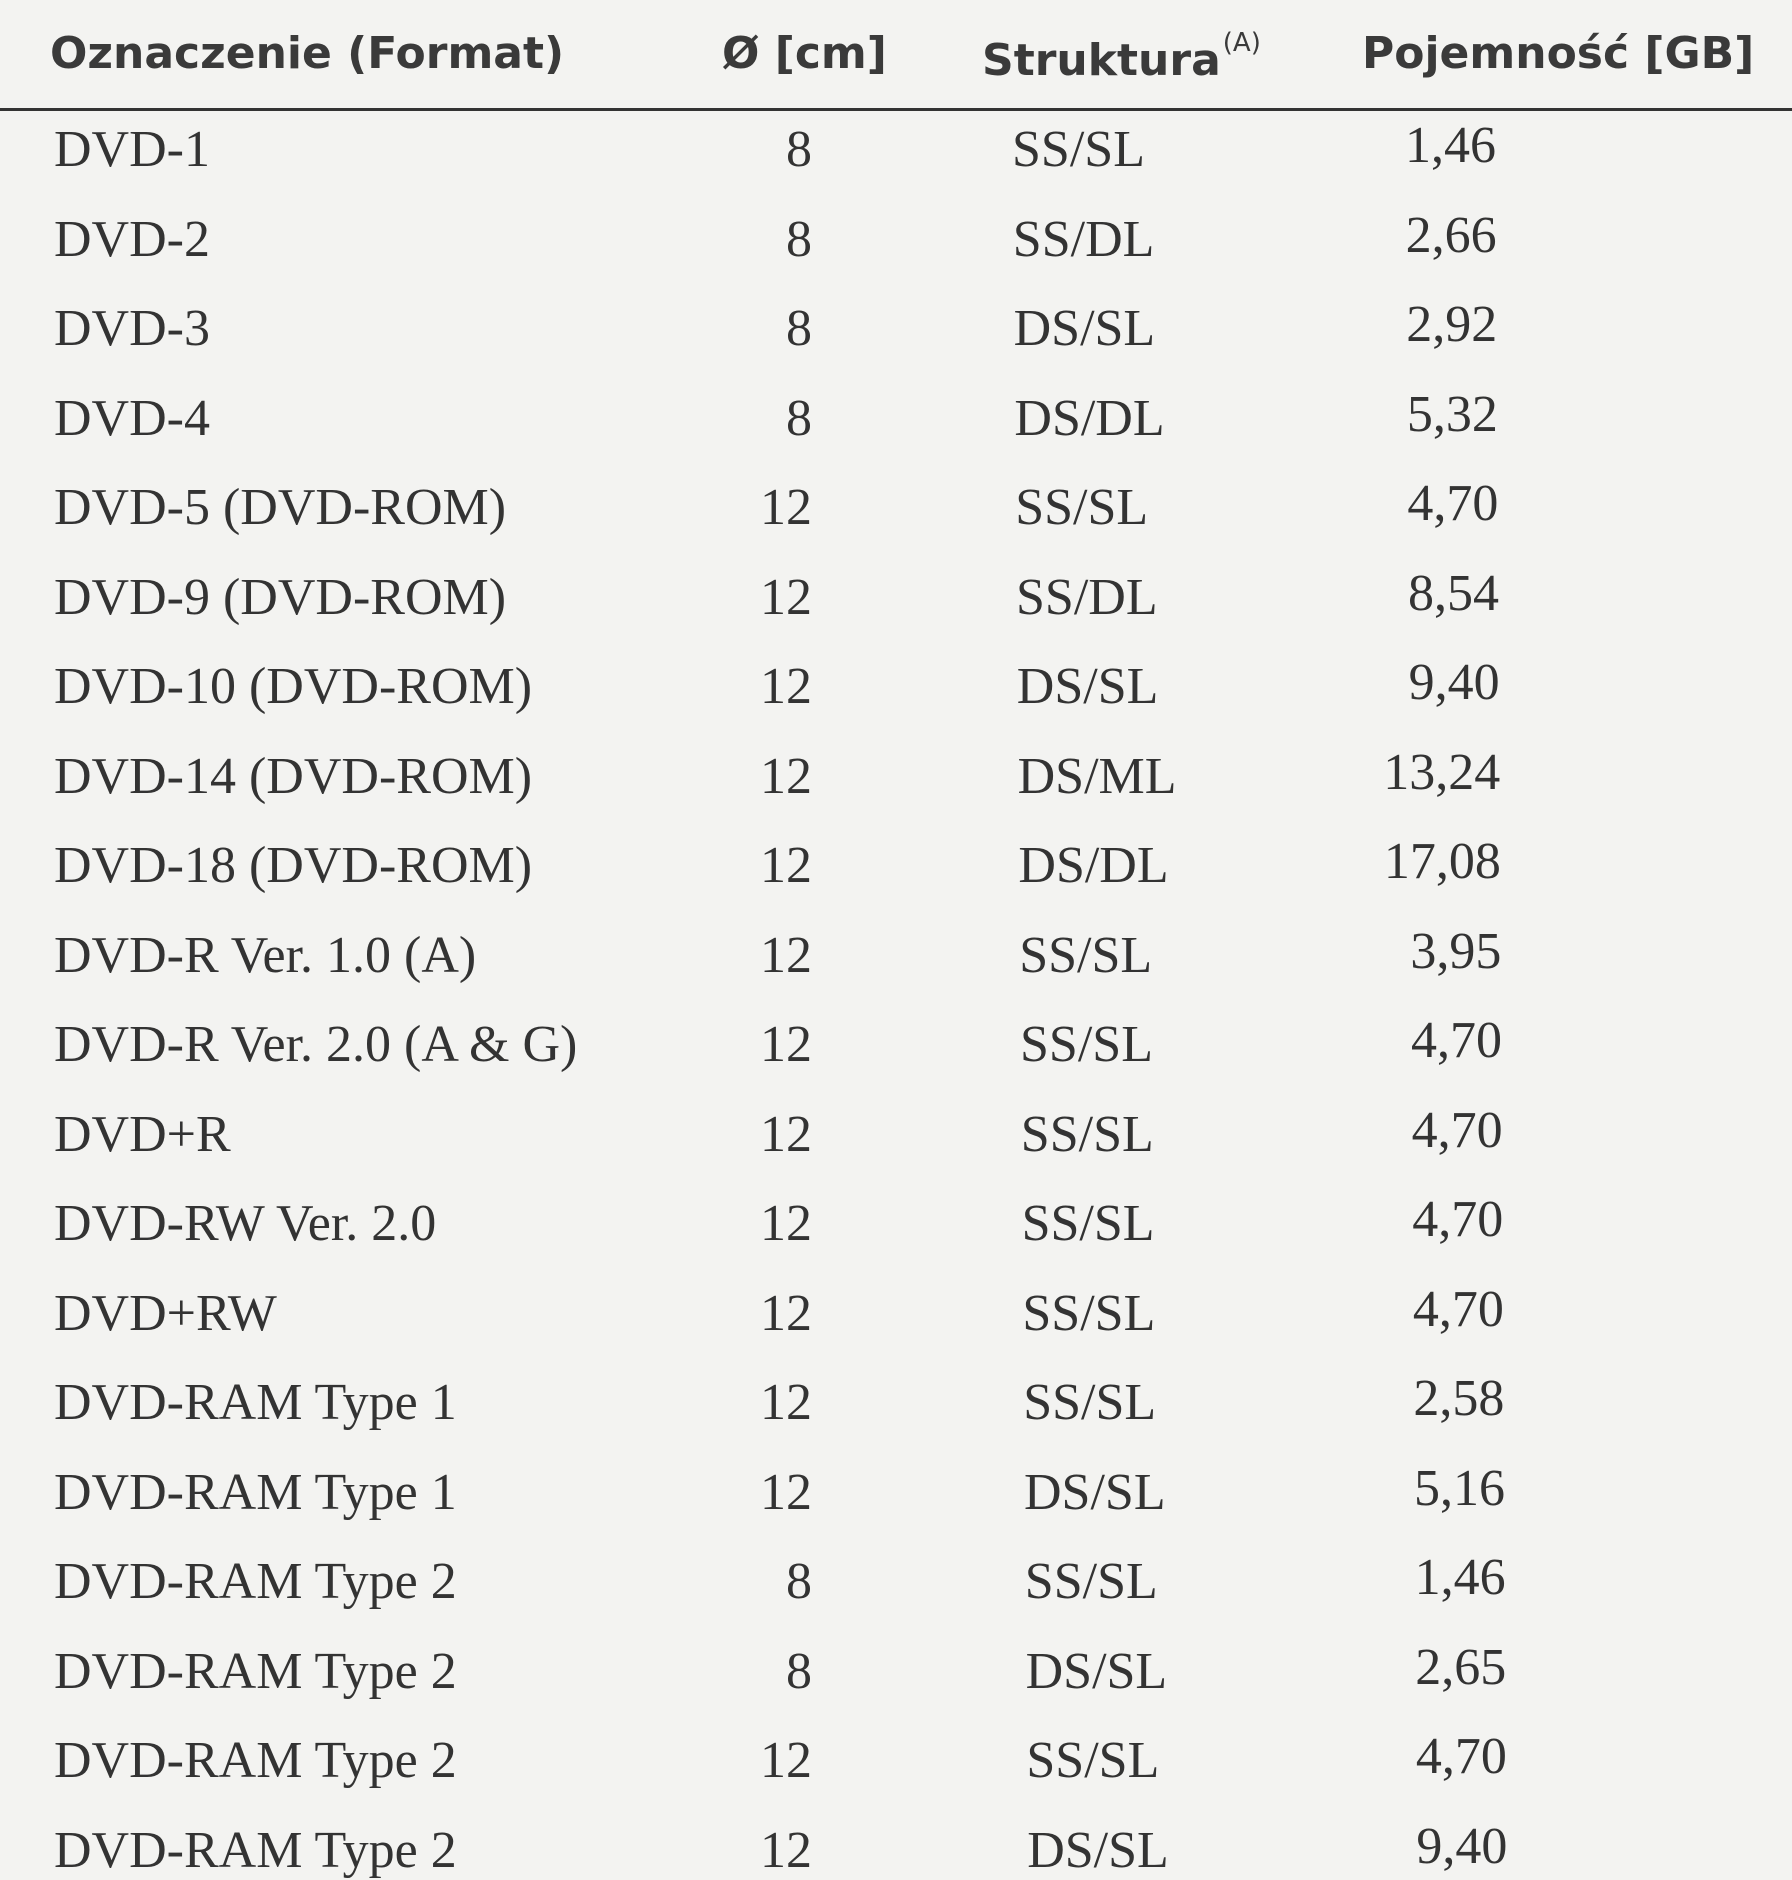  What do you see at coordinates (165, 1313) in the screenshot?
I see `format-cell: DVD+RW` at bounding box center [165, 1313].